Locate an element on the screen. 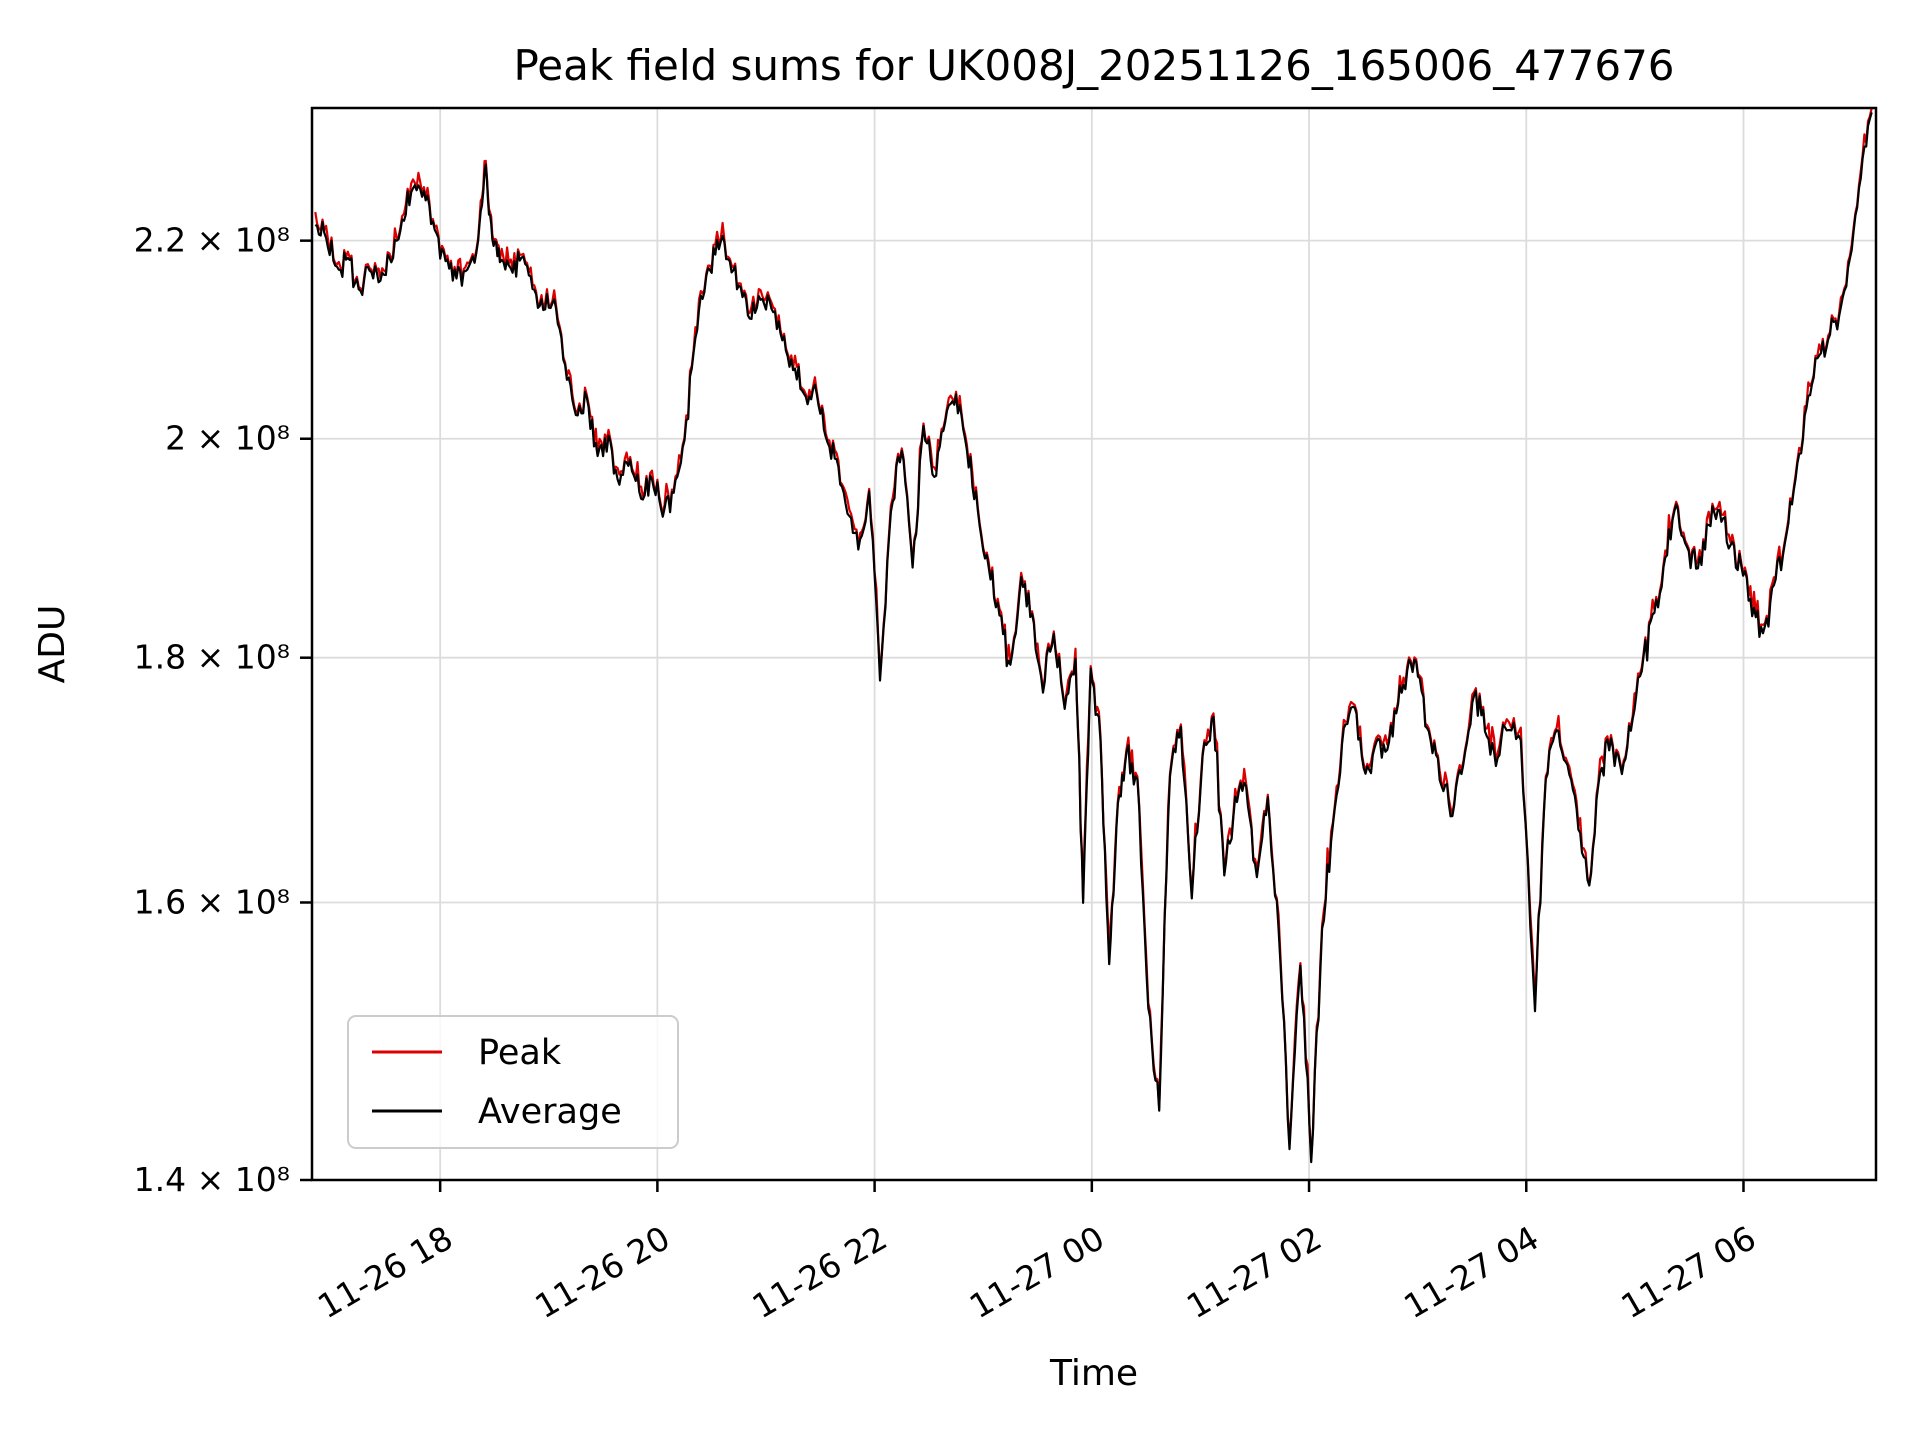  y-tick-label: 1.4 × 10⁸ is located at coordinates (212, 1179).